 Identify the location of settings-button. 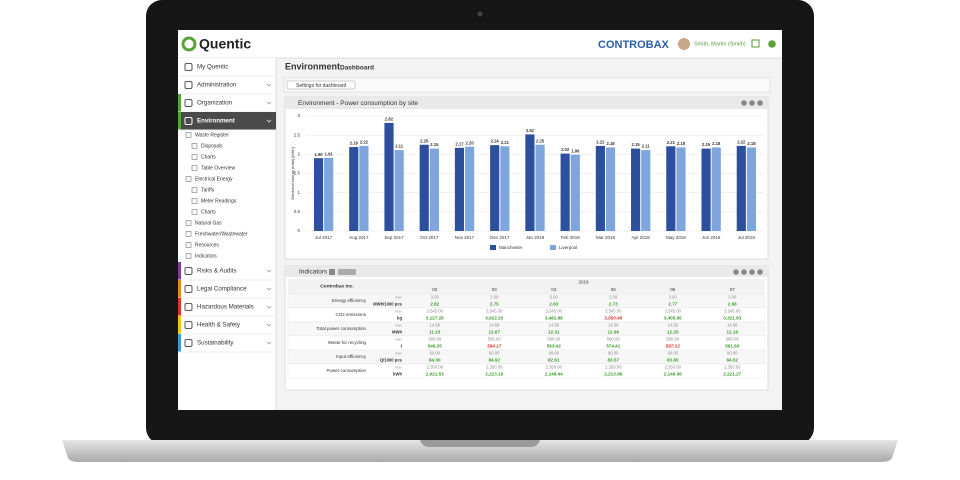
(321, 85).